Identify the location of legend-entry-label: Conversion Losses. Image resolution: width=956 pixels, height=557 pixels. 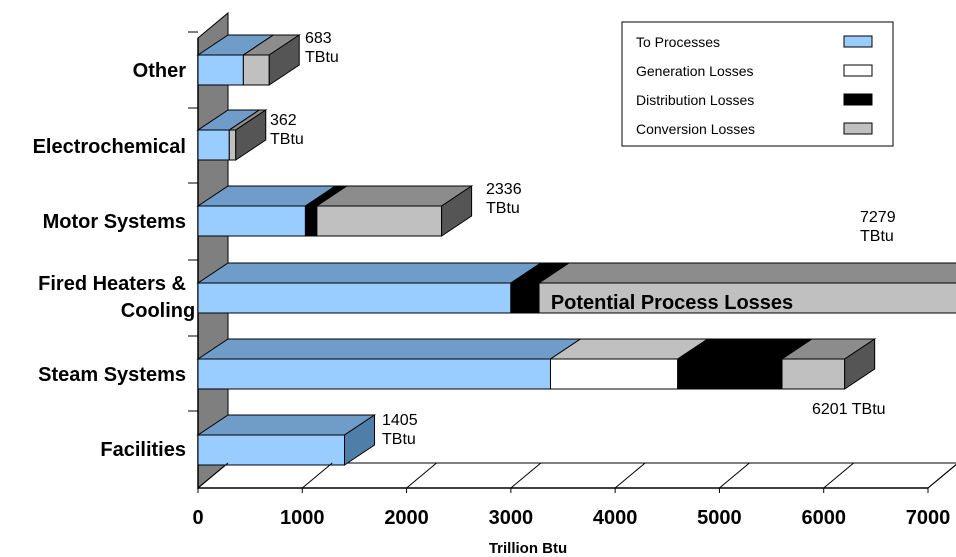
(695, 129).